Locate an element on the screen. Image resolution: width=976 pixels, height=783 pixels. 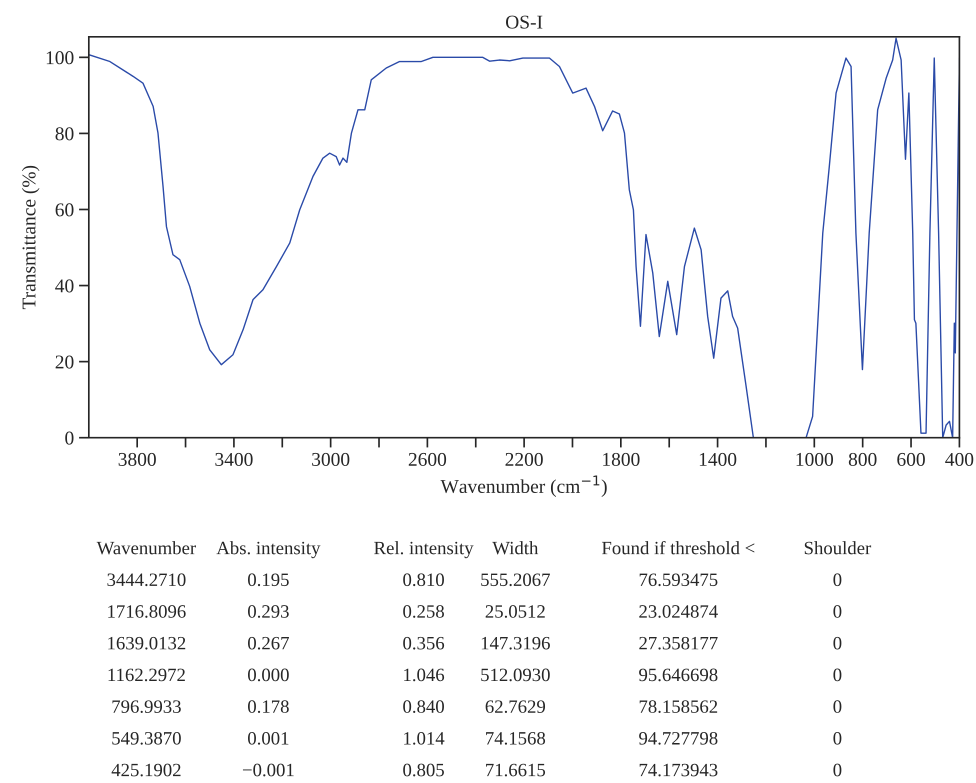
text: 0.840 is located at coordinates (423, 706).